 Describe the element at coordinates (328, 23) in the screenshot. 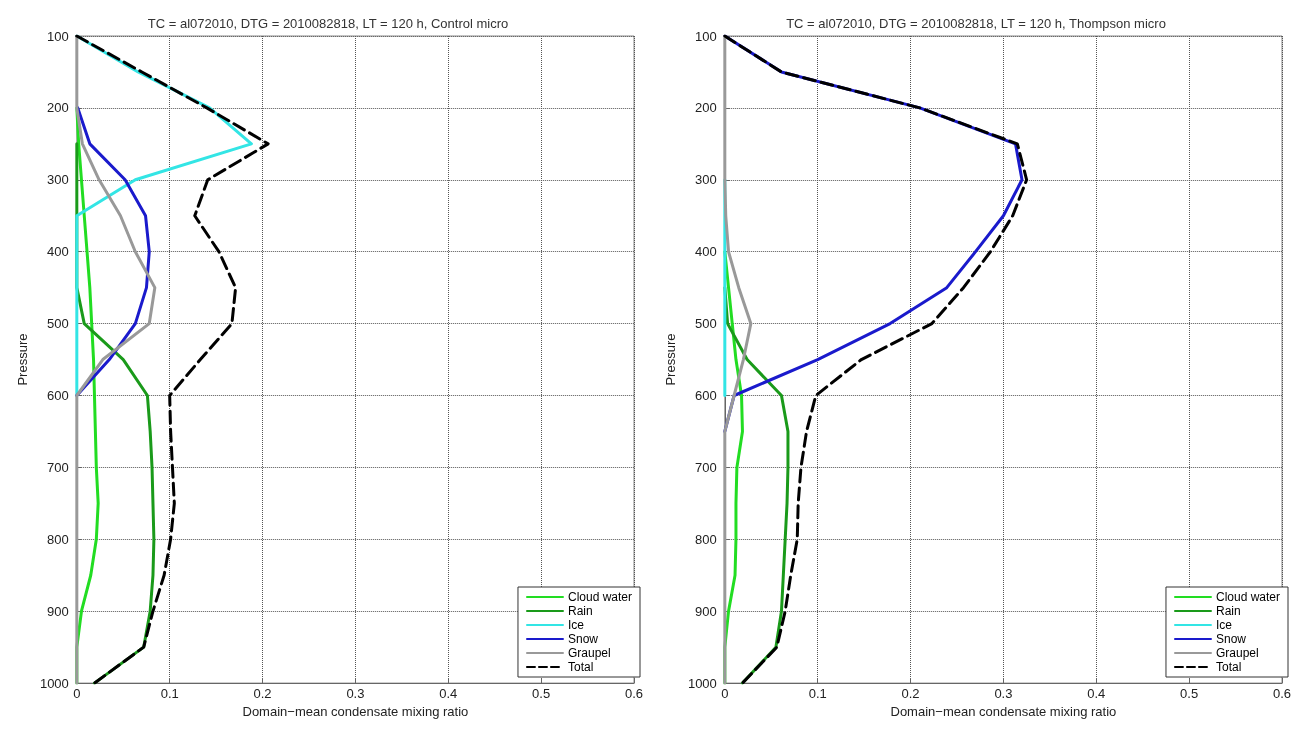

I see `chart-title: TC = al072010, DTG = 2010082818, LT = 120 h, Control micro` at that location.